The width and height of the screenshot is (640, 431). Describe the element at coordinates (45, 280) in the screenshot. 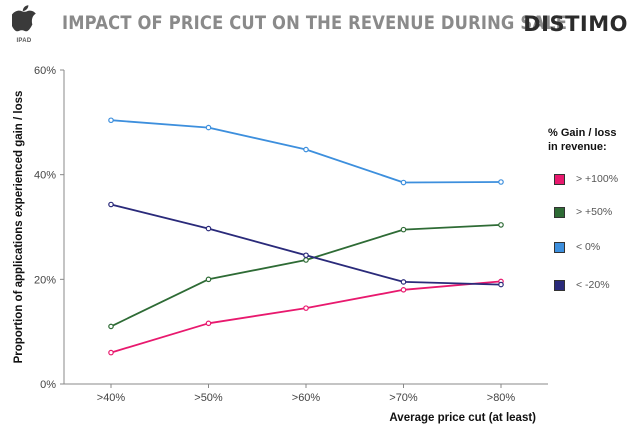

I see `y-tick-label: 20%` at that location.